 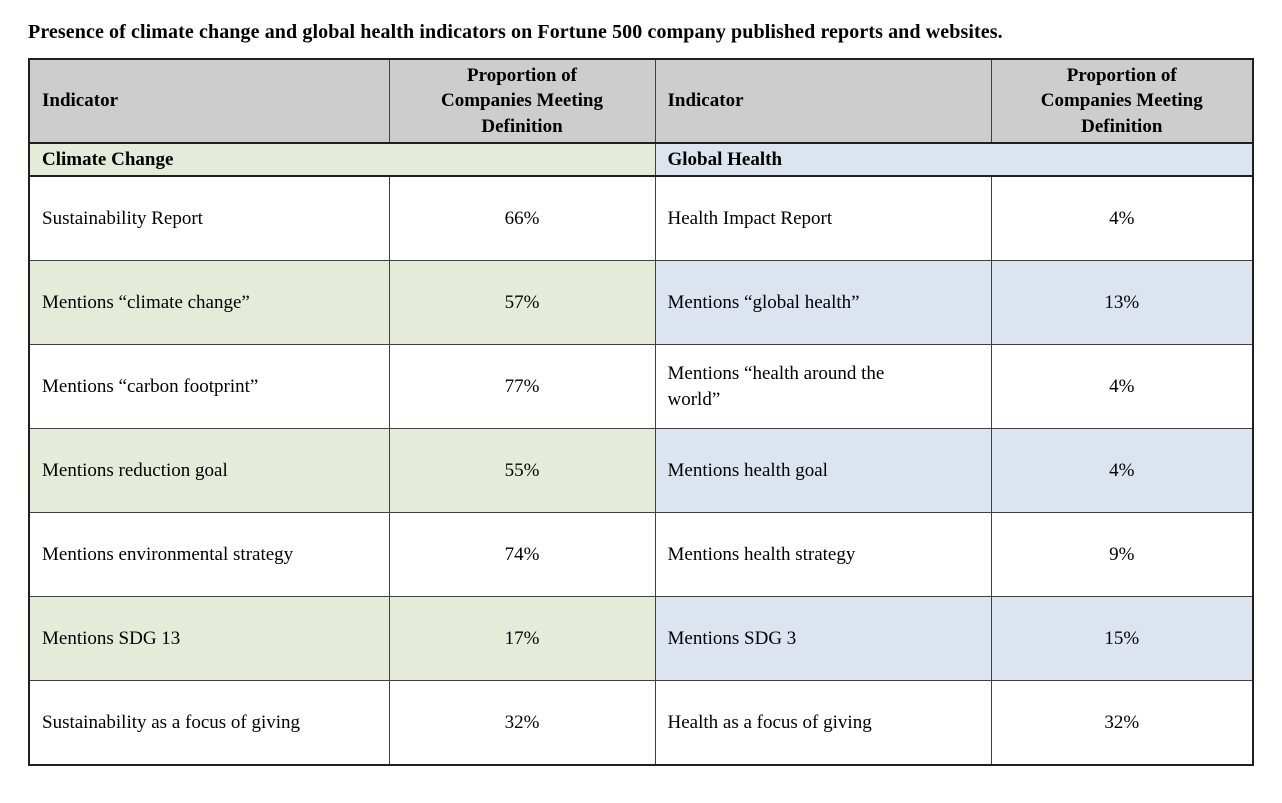 What do you see at coordinates (209, 218) in the screenshot?
I see `climate-indicator-cell: Sustainability Report` at bounding box center [209, 218].